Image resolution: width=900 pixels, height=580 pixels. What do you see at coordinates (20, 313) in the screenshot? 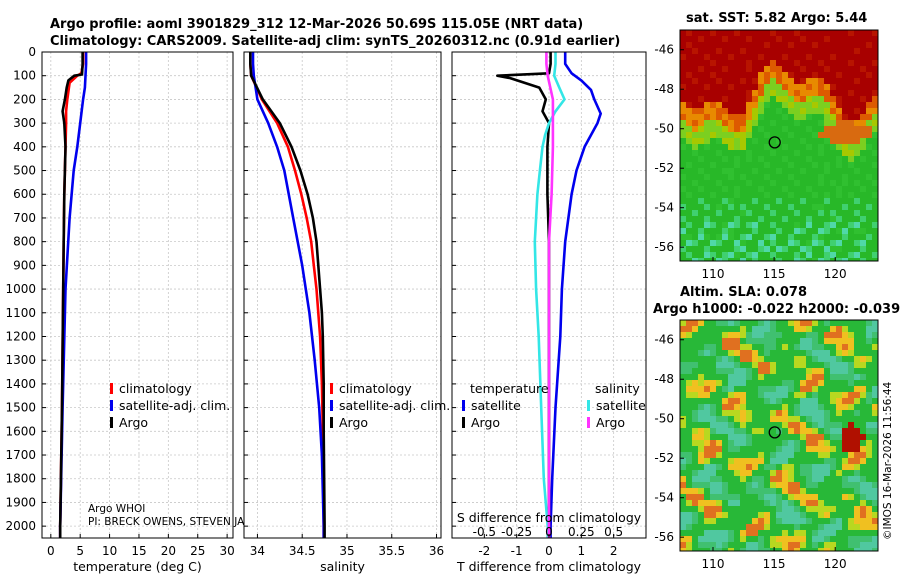
I see `y-tick-label: 1100` at bounding box center [20, 313].